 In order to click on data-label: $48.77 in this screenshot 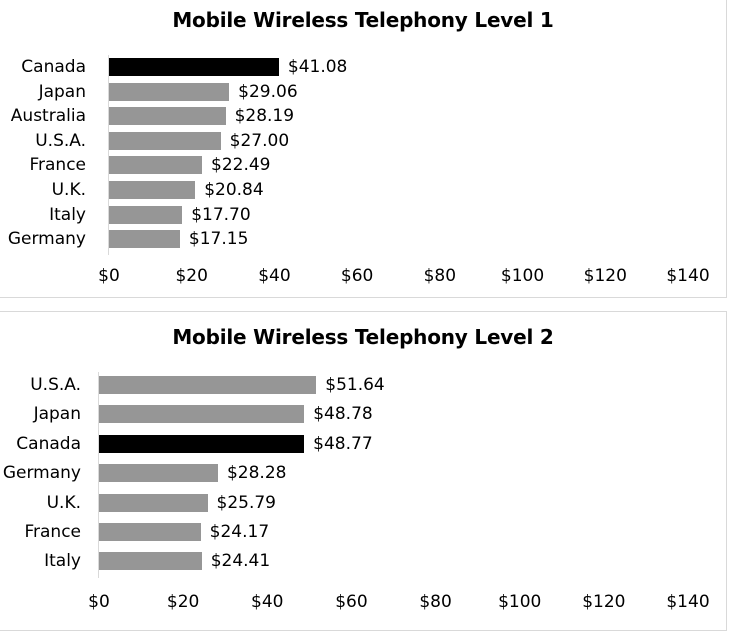, I will do `click(343, 443)`.